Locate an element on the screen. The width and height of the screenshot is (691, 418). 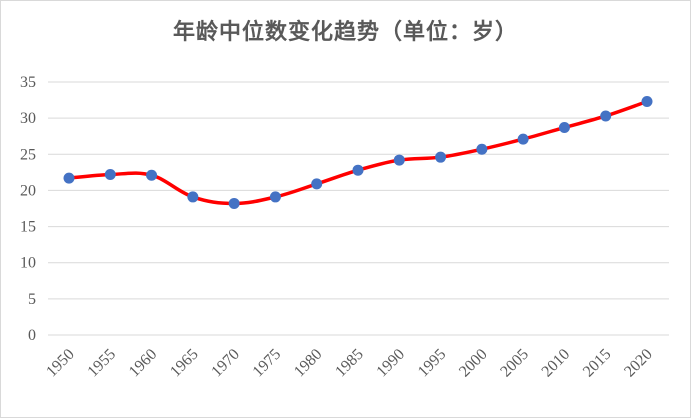
data-point-2010 is located at coordinates (564, 128).